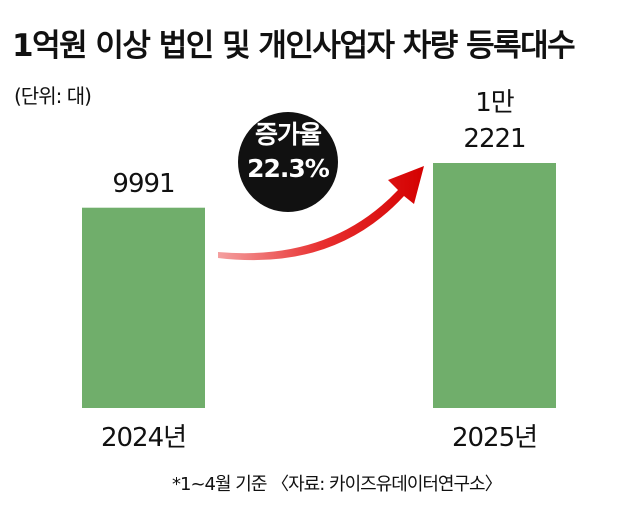 Image resolution: width=640 pixels, height=508 pixels. What do you see at coordinates (494, 121) in the screenshot?
I see `value-label: 1만 2221` at bounding box center [494, 121].